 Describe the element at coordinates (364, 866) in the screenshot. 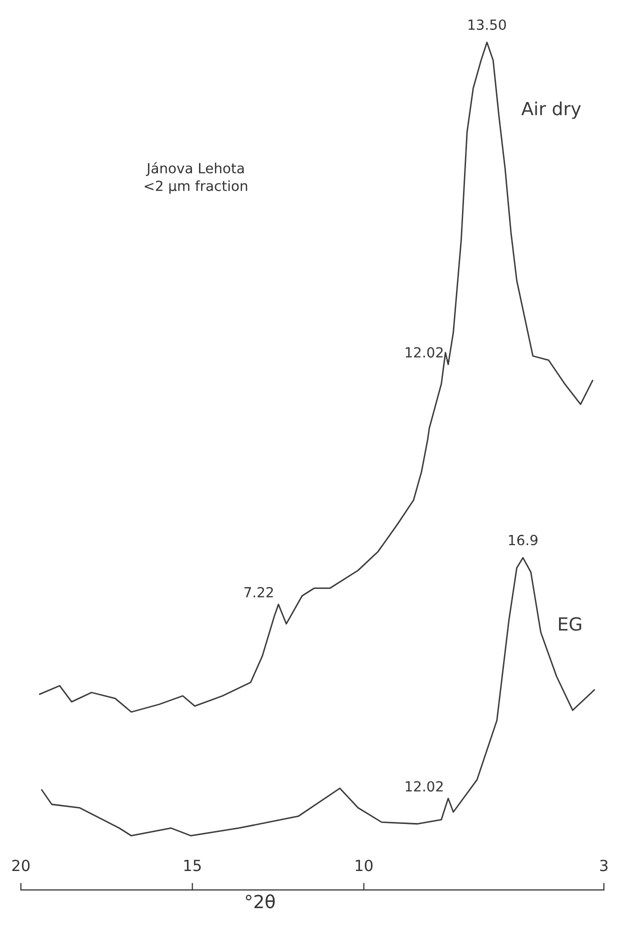

I see `x-tick-label: 10` at that location.